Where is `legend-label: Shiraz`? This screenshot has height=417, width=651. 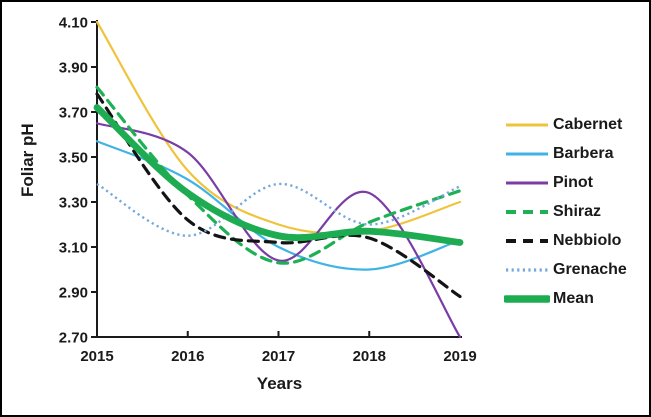
legend-label: Shiraz is located at coordinates (577, 211).